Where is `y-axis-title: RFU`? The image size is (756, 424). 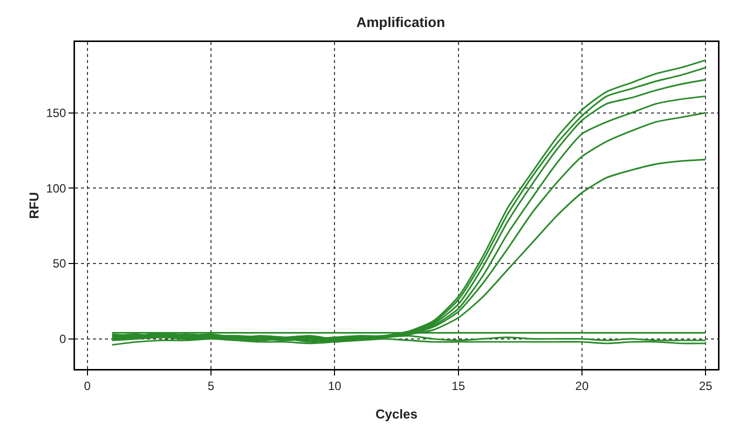 y-axis-title: RFU is located at coordinates (34, 205).